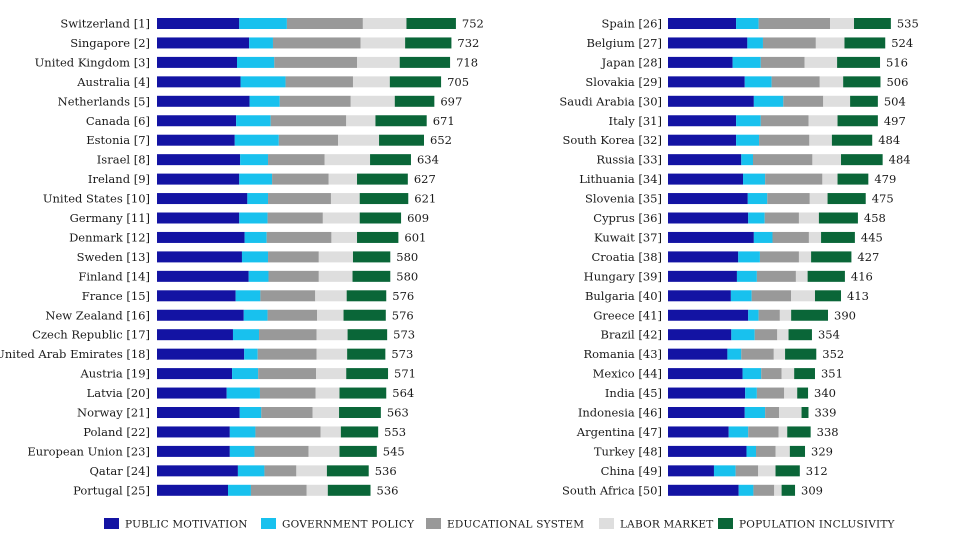 Image resolution: width=968 pixels, height=542 pixels. Describe the element at coordinates (858, 296) in the screenshot. I see `total-value-label: 413` at that location.